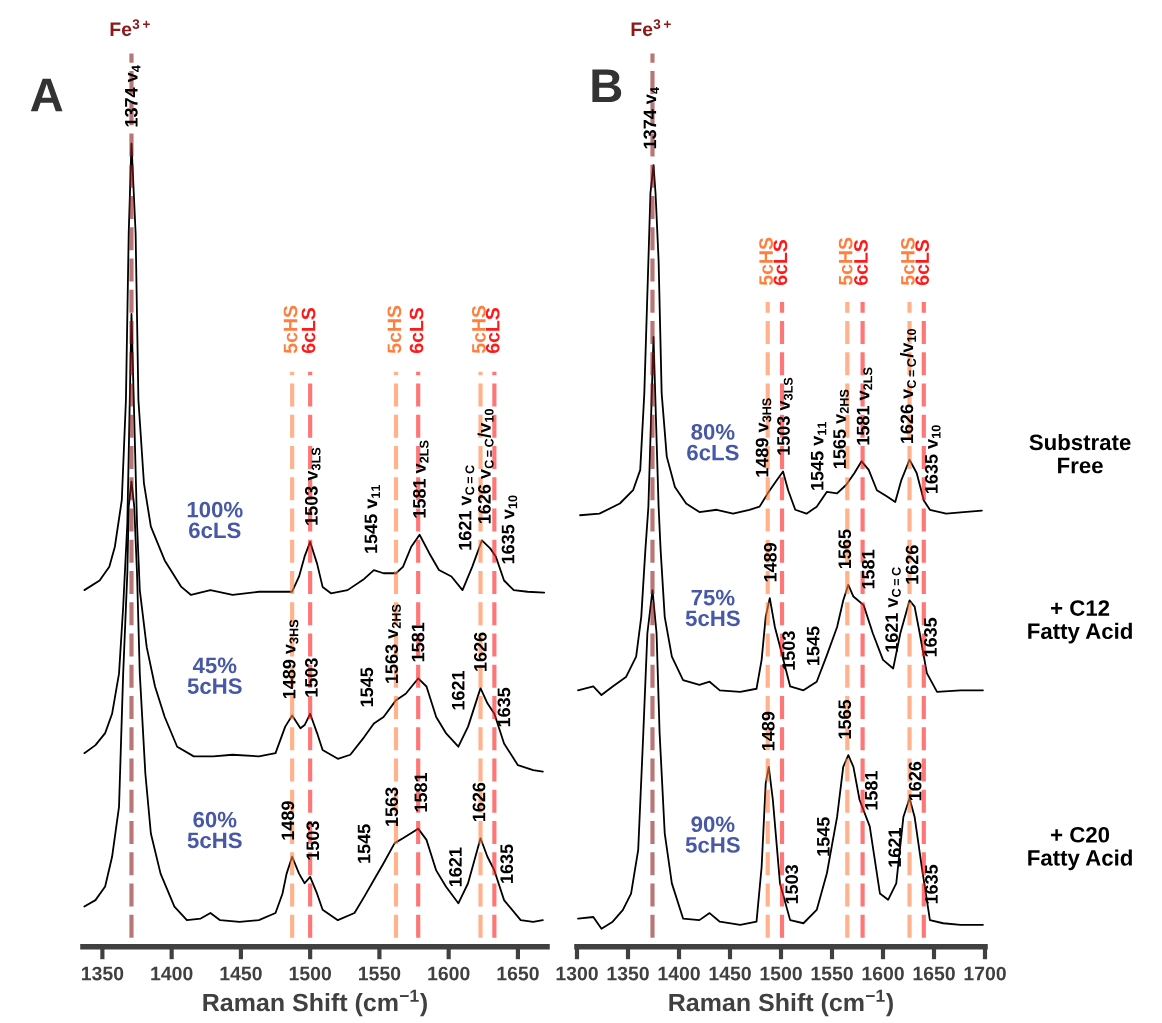 The height and width of the screenshot is (1023, 1162). Describe the element at coordinates (393, 643) in the screenshot. I see `annotation: 1563 v$_{2HS}$` at that location.